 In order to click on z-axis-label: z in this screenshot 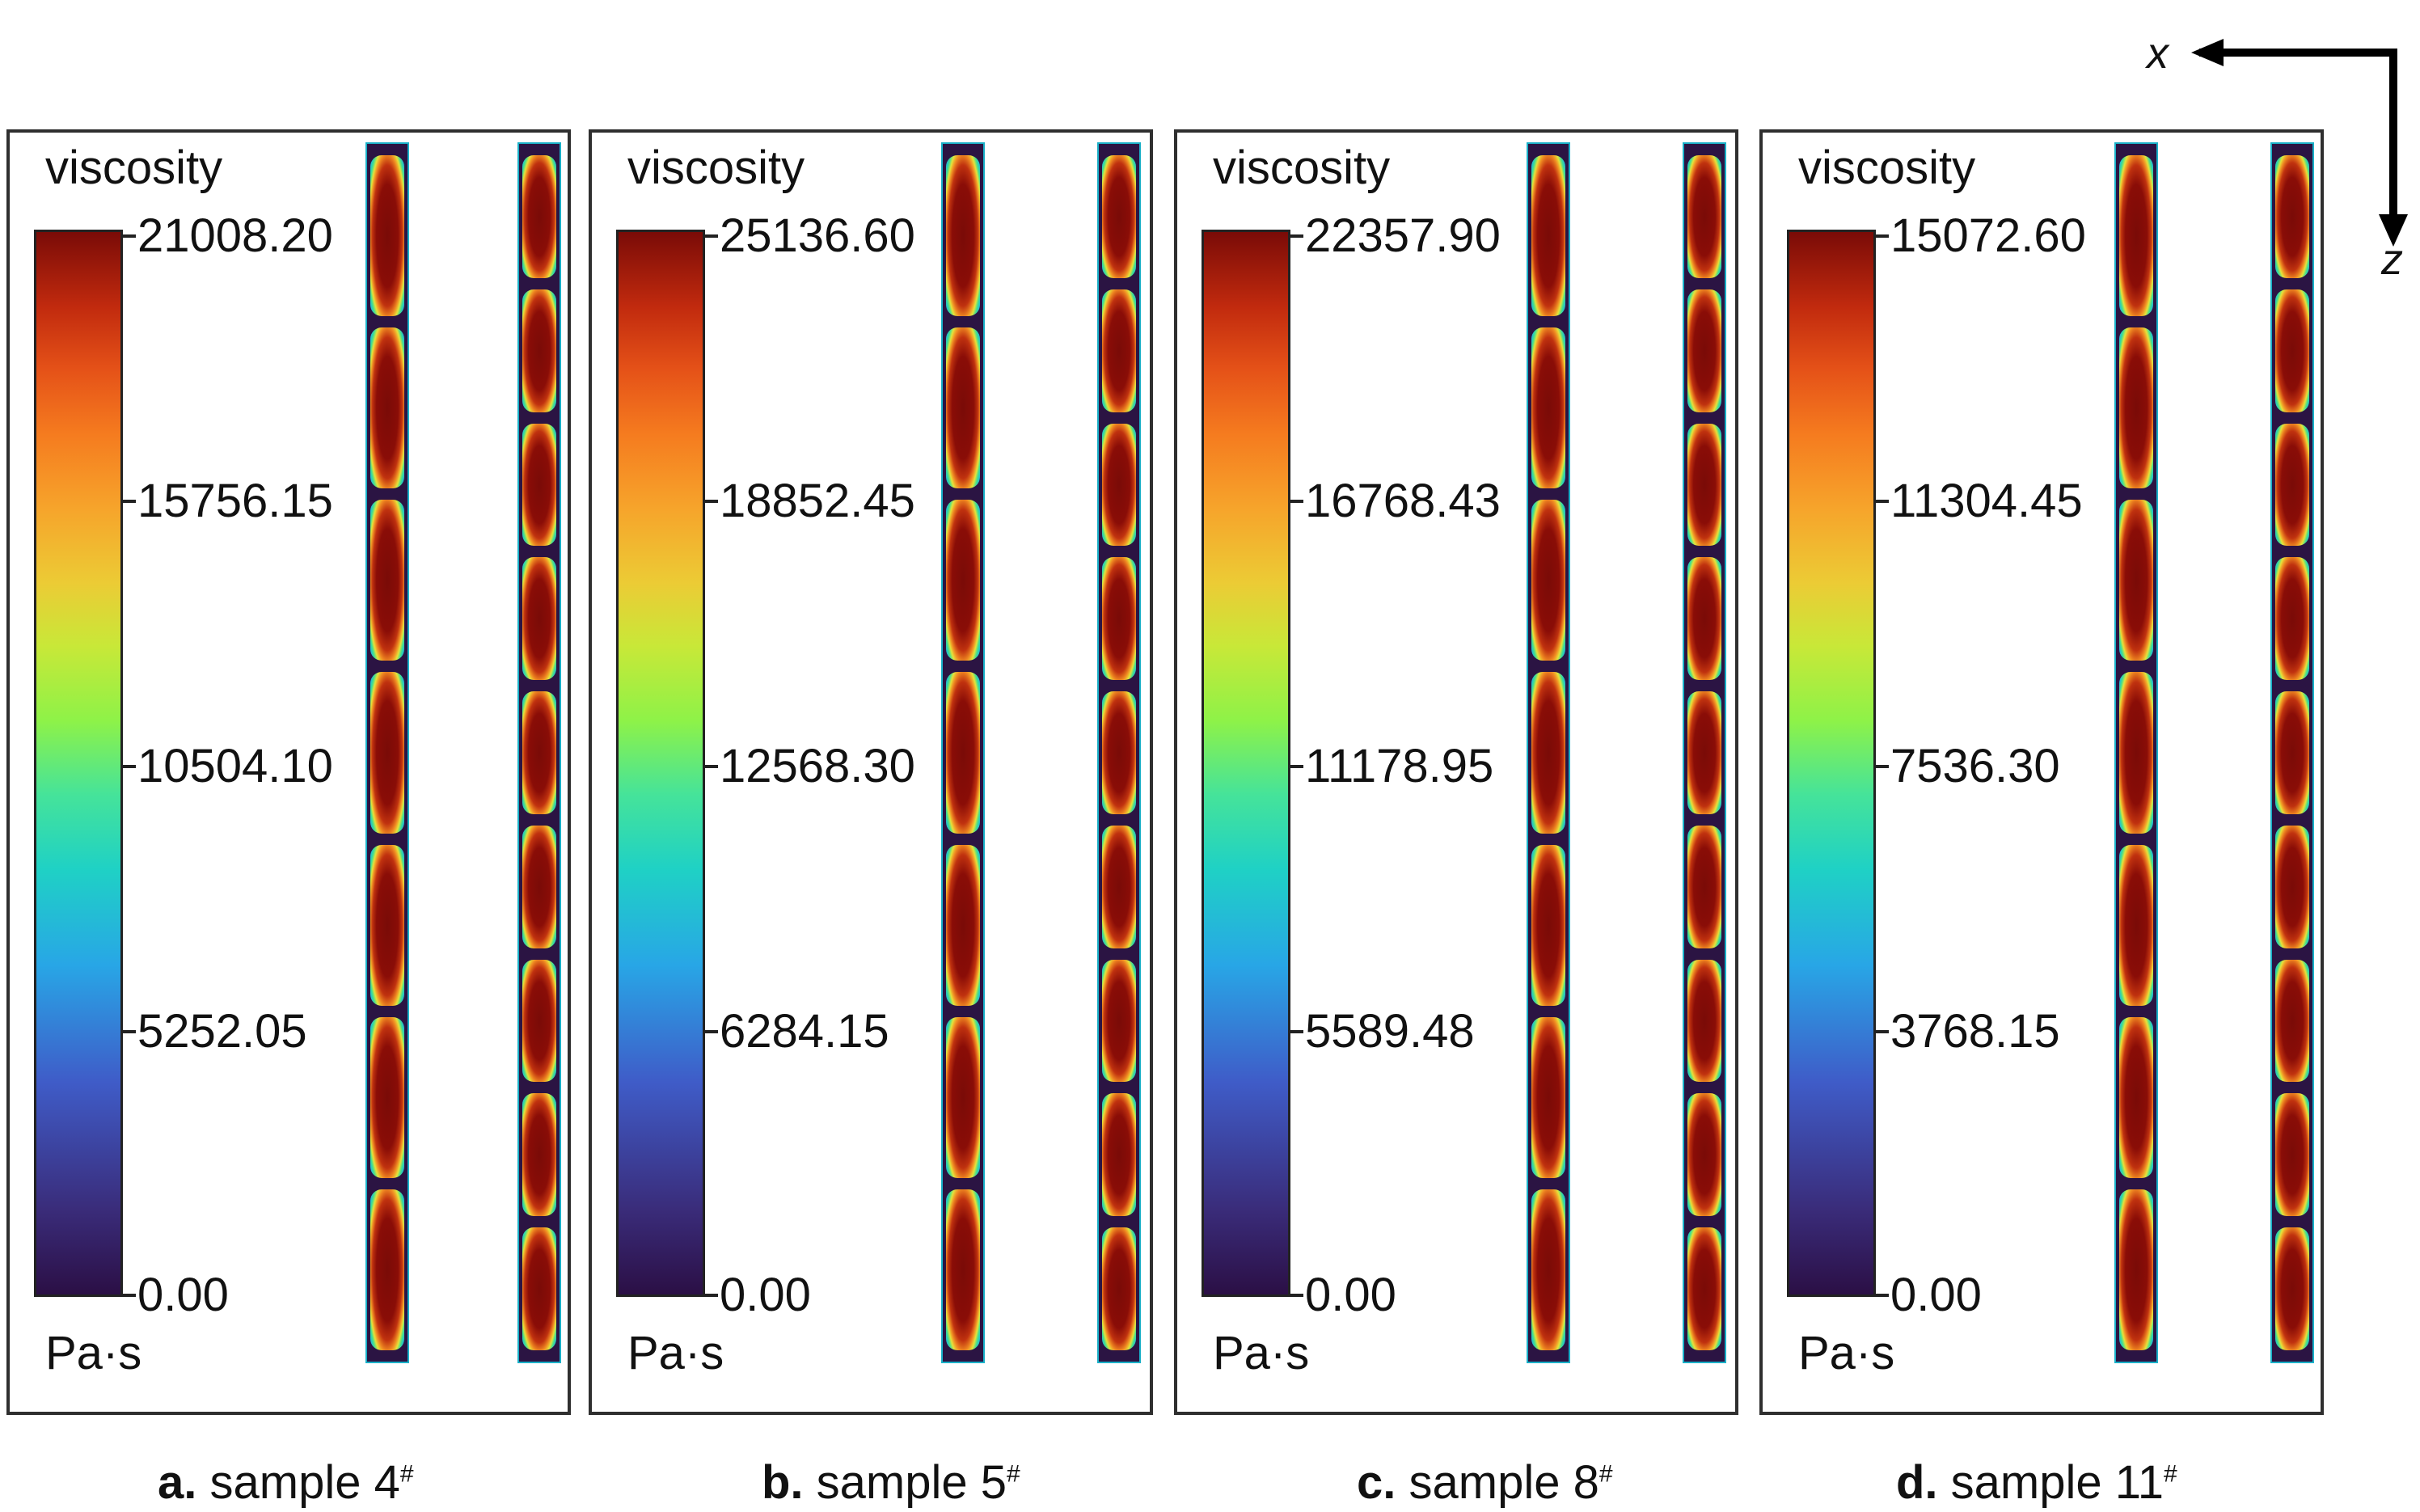, I will do `click(2392, 259)`.